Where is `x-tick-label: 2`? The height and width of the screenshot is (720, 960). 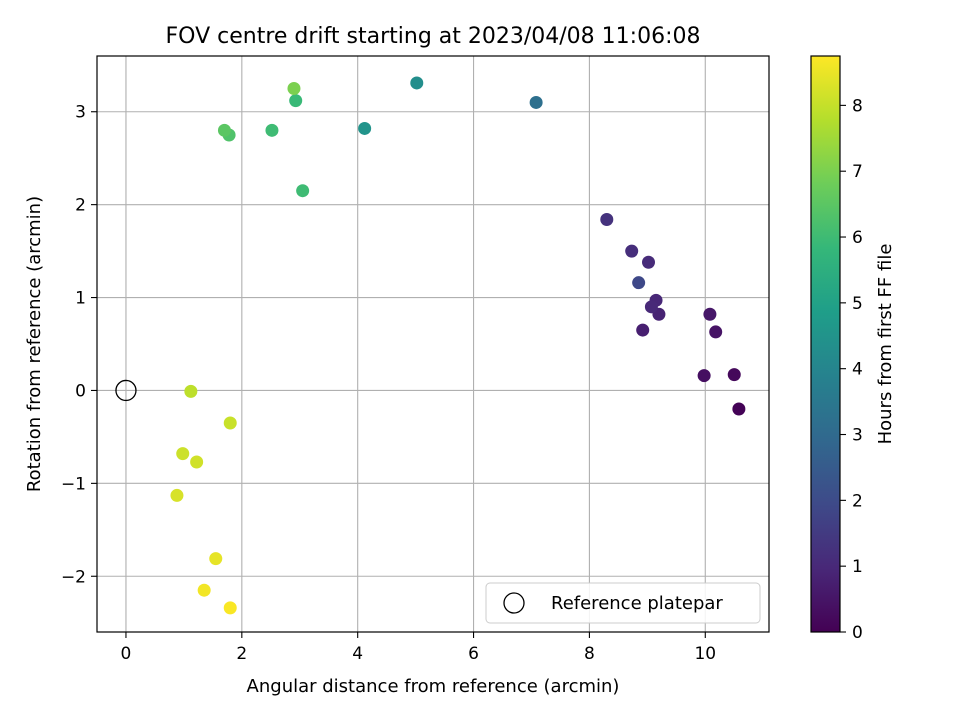 x-tick-label: 2 is located at coordinates (241, 654).